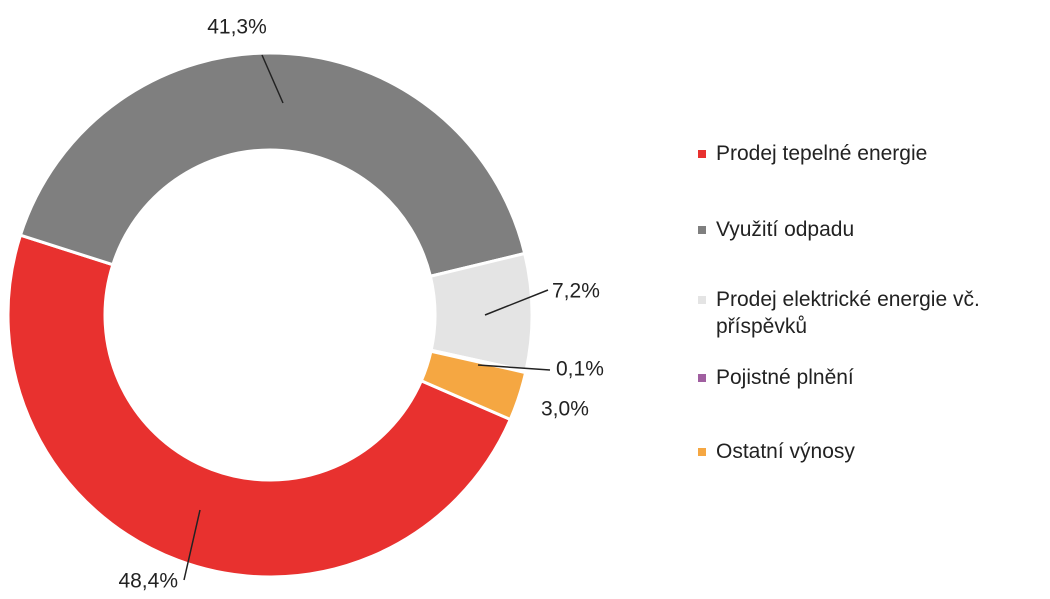 Image resolution: width=1050 pixels, height=599 pixels. Describe the element at coordinates (473, 385) in the screenshot. I see `donut-slice` at that location.